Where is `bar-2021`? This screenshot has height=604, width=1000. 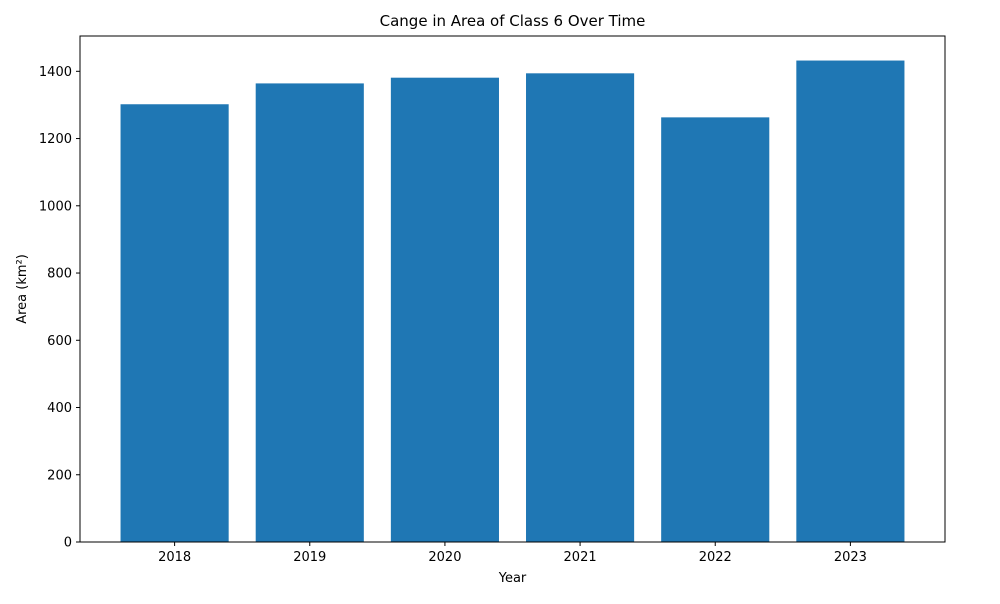
bar-2021 is located at coordinates (580, 307).